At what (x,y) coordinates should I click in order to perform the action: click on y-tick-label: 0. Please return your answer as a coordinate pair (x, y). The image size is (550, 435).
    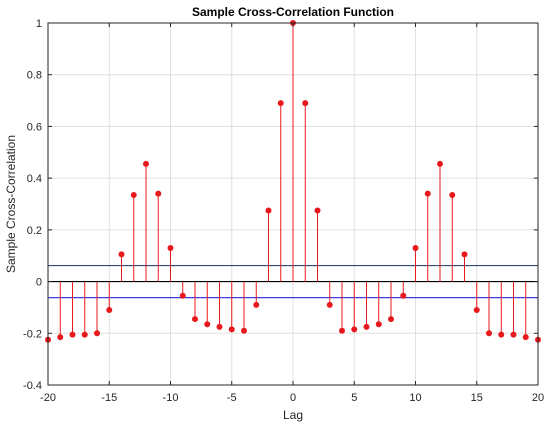
    Looking at the image, I should click on (39, 283).